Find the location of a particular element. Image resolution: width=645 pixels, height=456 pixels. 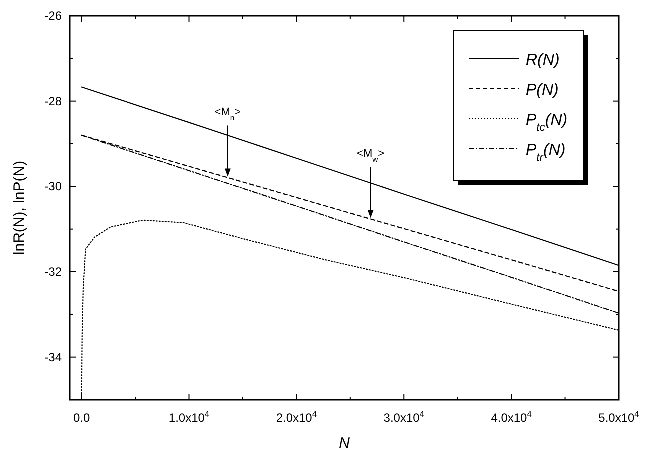

legend-label: P$_{tc}$(N) is located at coordinates (547, 123).